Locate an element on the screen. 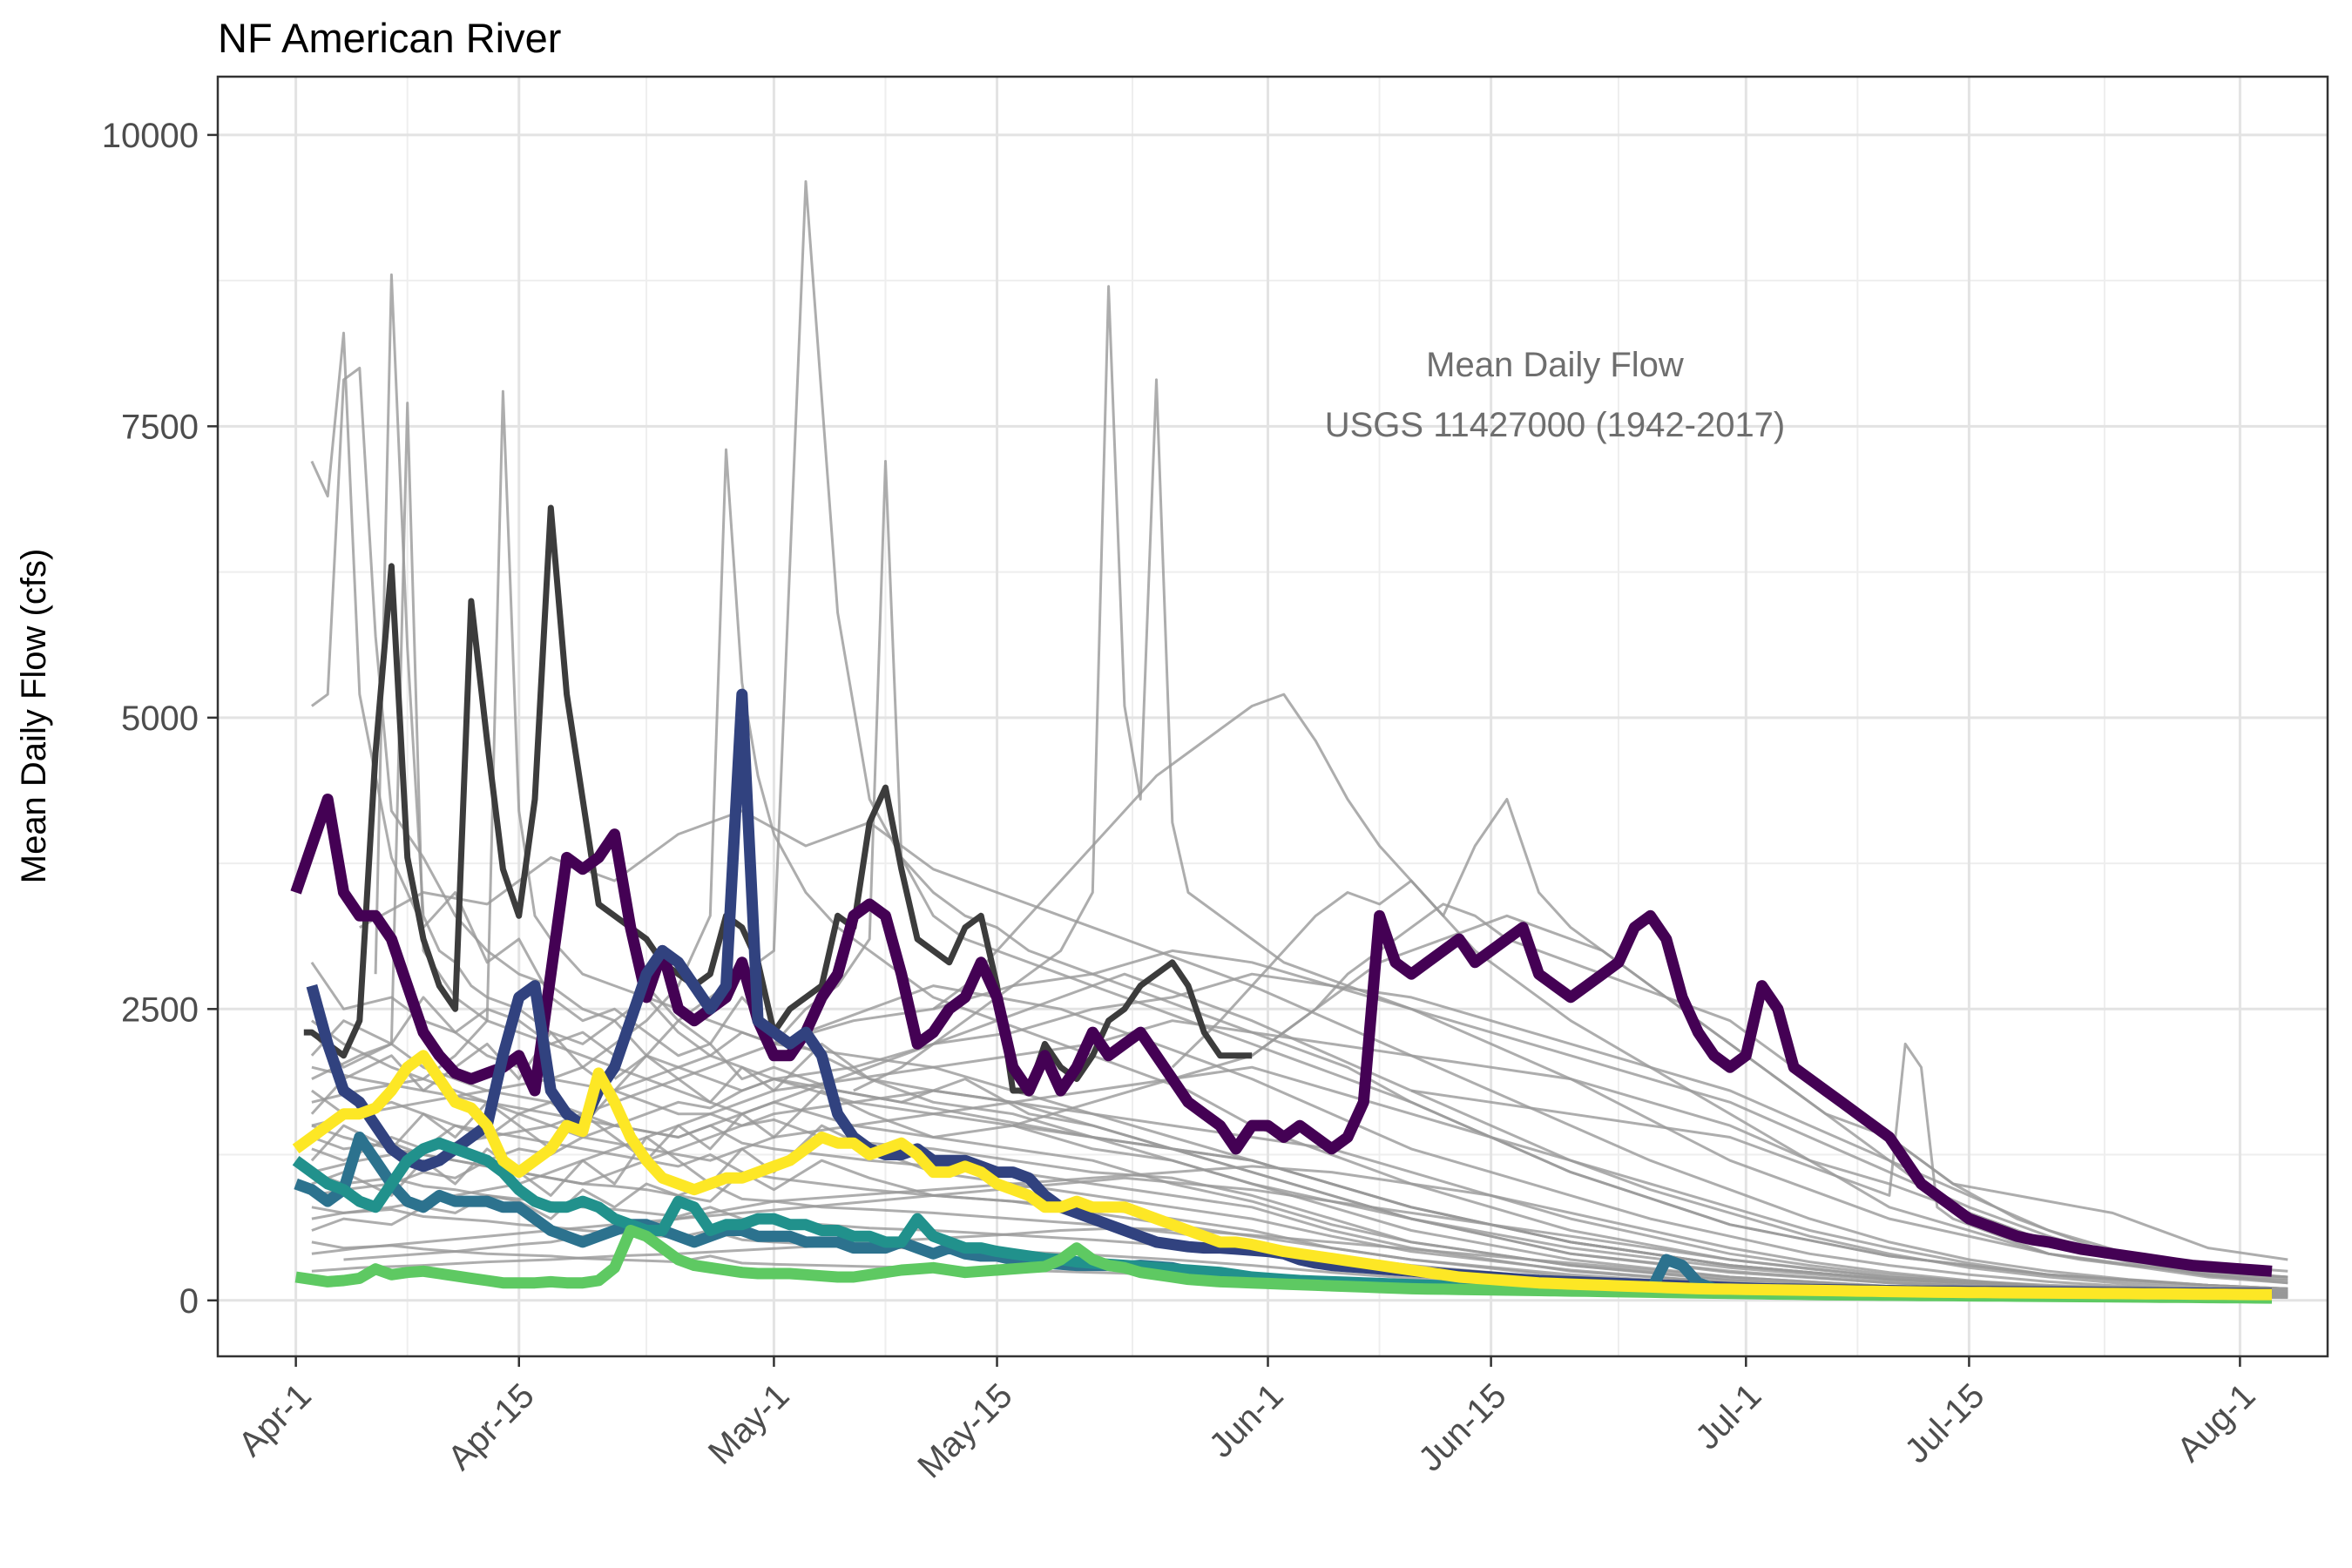 This screenshot has height=1568, width=2352. y-tick-label: 0 is located at coordinates (189, 1301).